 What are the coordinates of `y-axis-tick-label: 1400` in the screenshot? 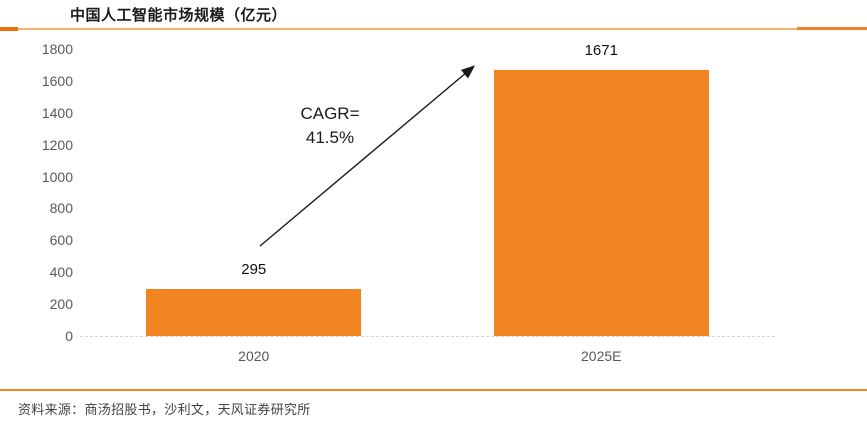 It's located at (57, 112).